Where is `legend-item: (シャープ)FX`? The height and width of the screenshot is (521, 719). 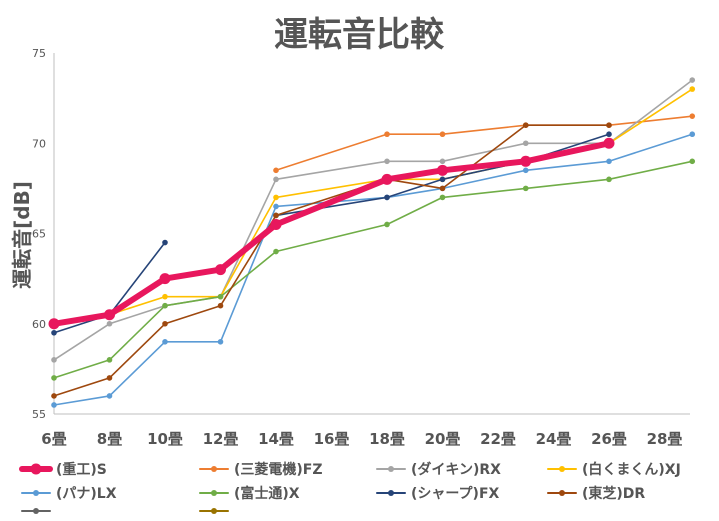
legend-item: (シャープ)FX is located at coordinates (438, 494).